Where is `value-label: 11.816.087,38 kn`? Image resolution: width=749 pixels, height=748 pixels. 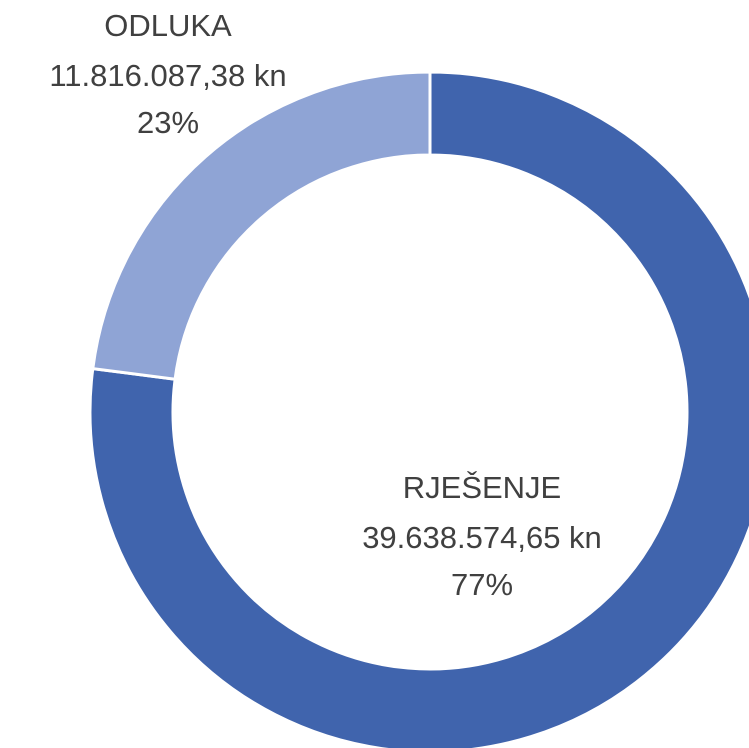 value-label: 11.816.087,38 kn is located at coordinates (167, 75).